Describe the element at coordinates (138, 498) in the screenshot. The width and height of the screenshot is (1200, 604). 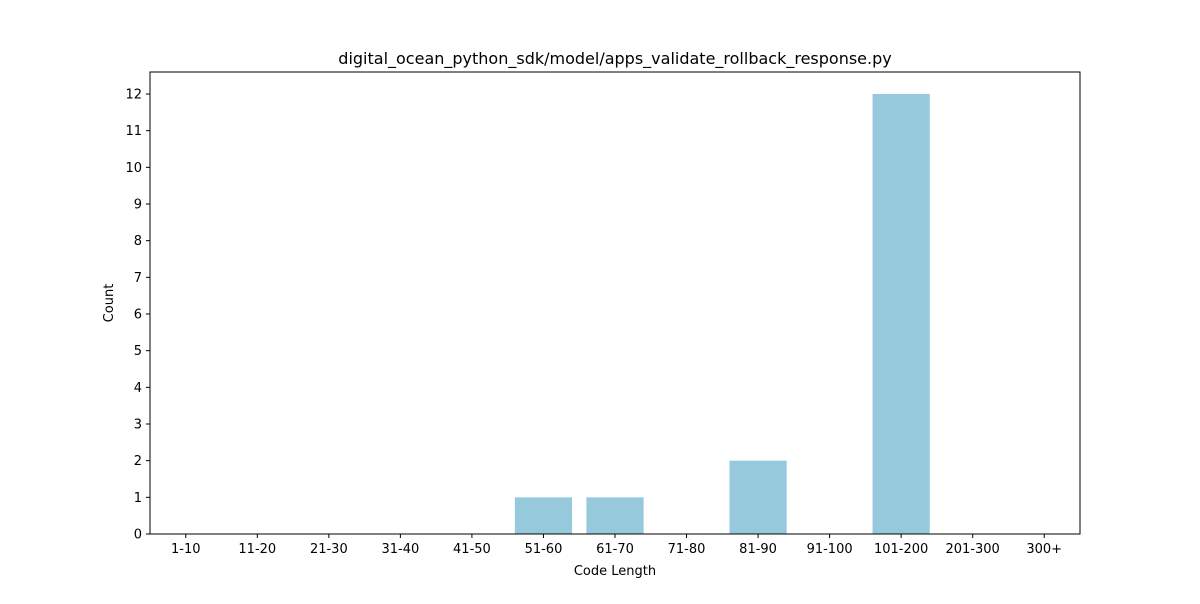
I see `y-tick-label: 1` at that location.